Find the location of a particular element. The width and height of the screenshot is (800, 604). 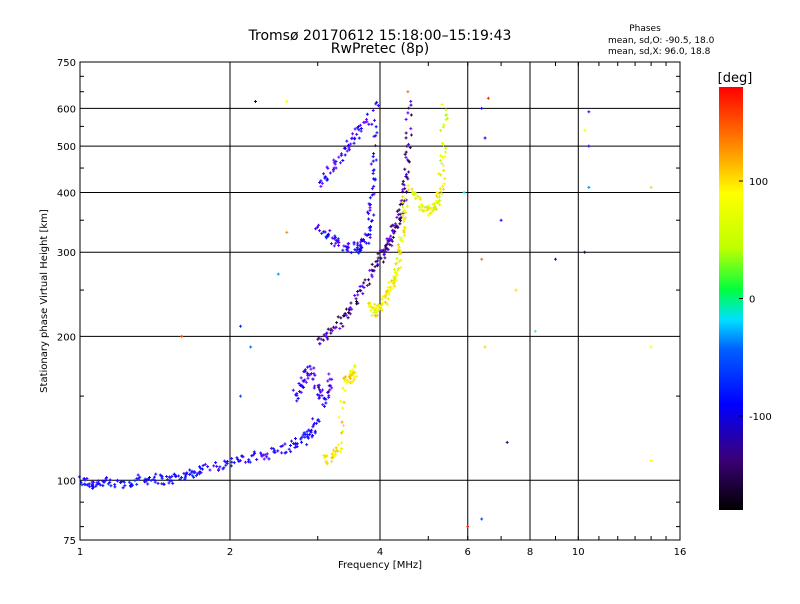

x-tick-label: 4 is located at coordinates (380, 552).